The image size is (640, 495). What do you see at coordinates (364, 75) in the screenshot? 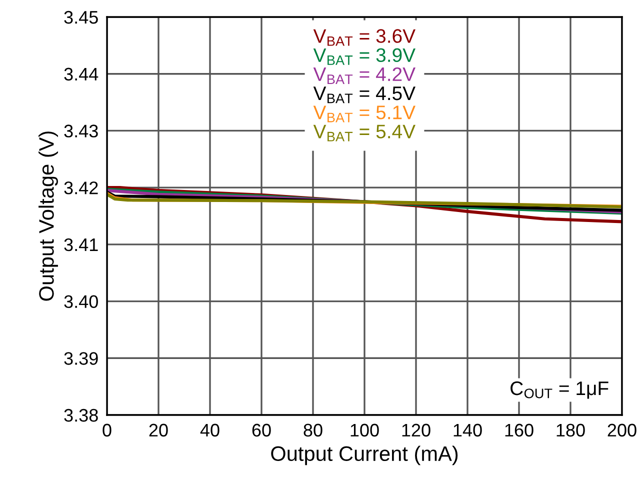
I see `text: V$_{BAT}$ = 4.2V` at bounding box center [364, 75].